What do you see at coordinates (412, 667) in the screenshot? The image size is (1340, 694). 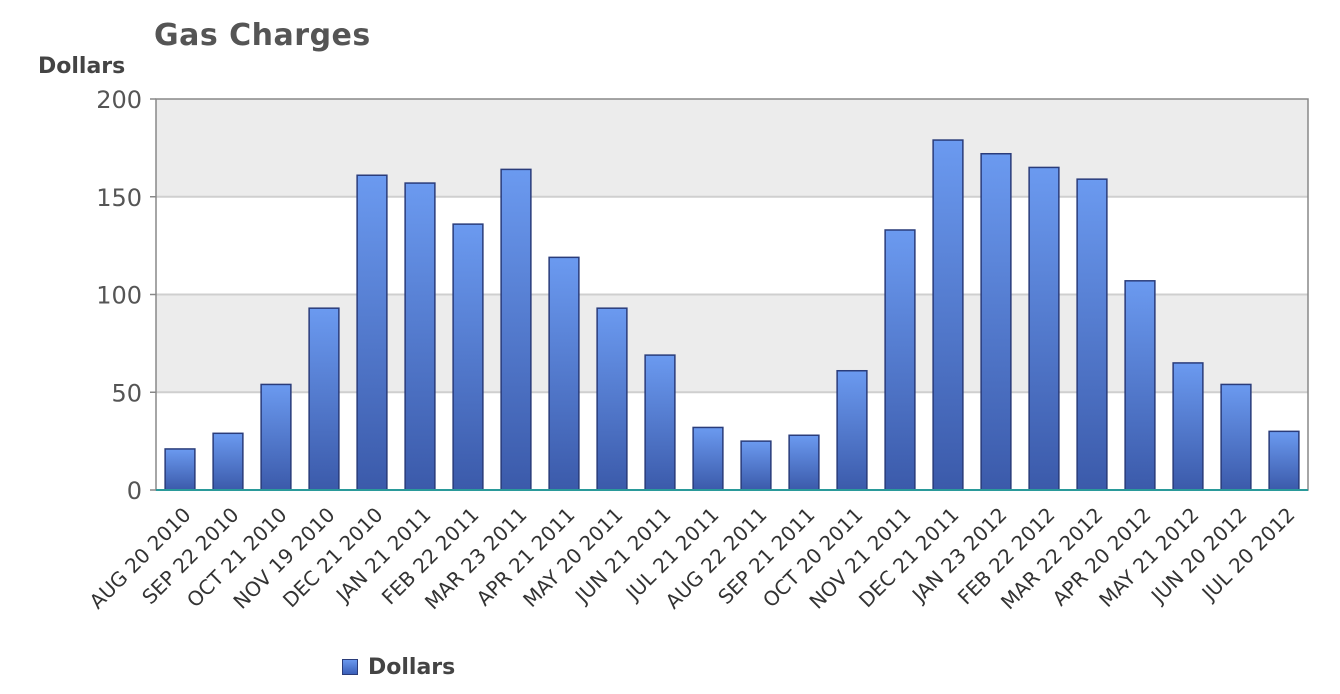 I see `legend-label: Dollars` at bounding box center [412, 667].